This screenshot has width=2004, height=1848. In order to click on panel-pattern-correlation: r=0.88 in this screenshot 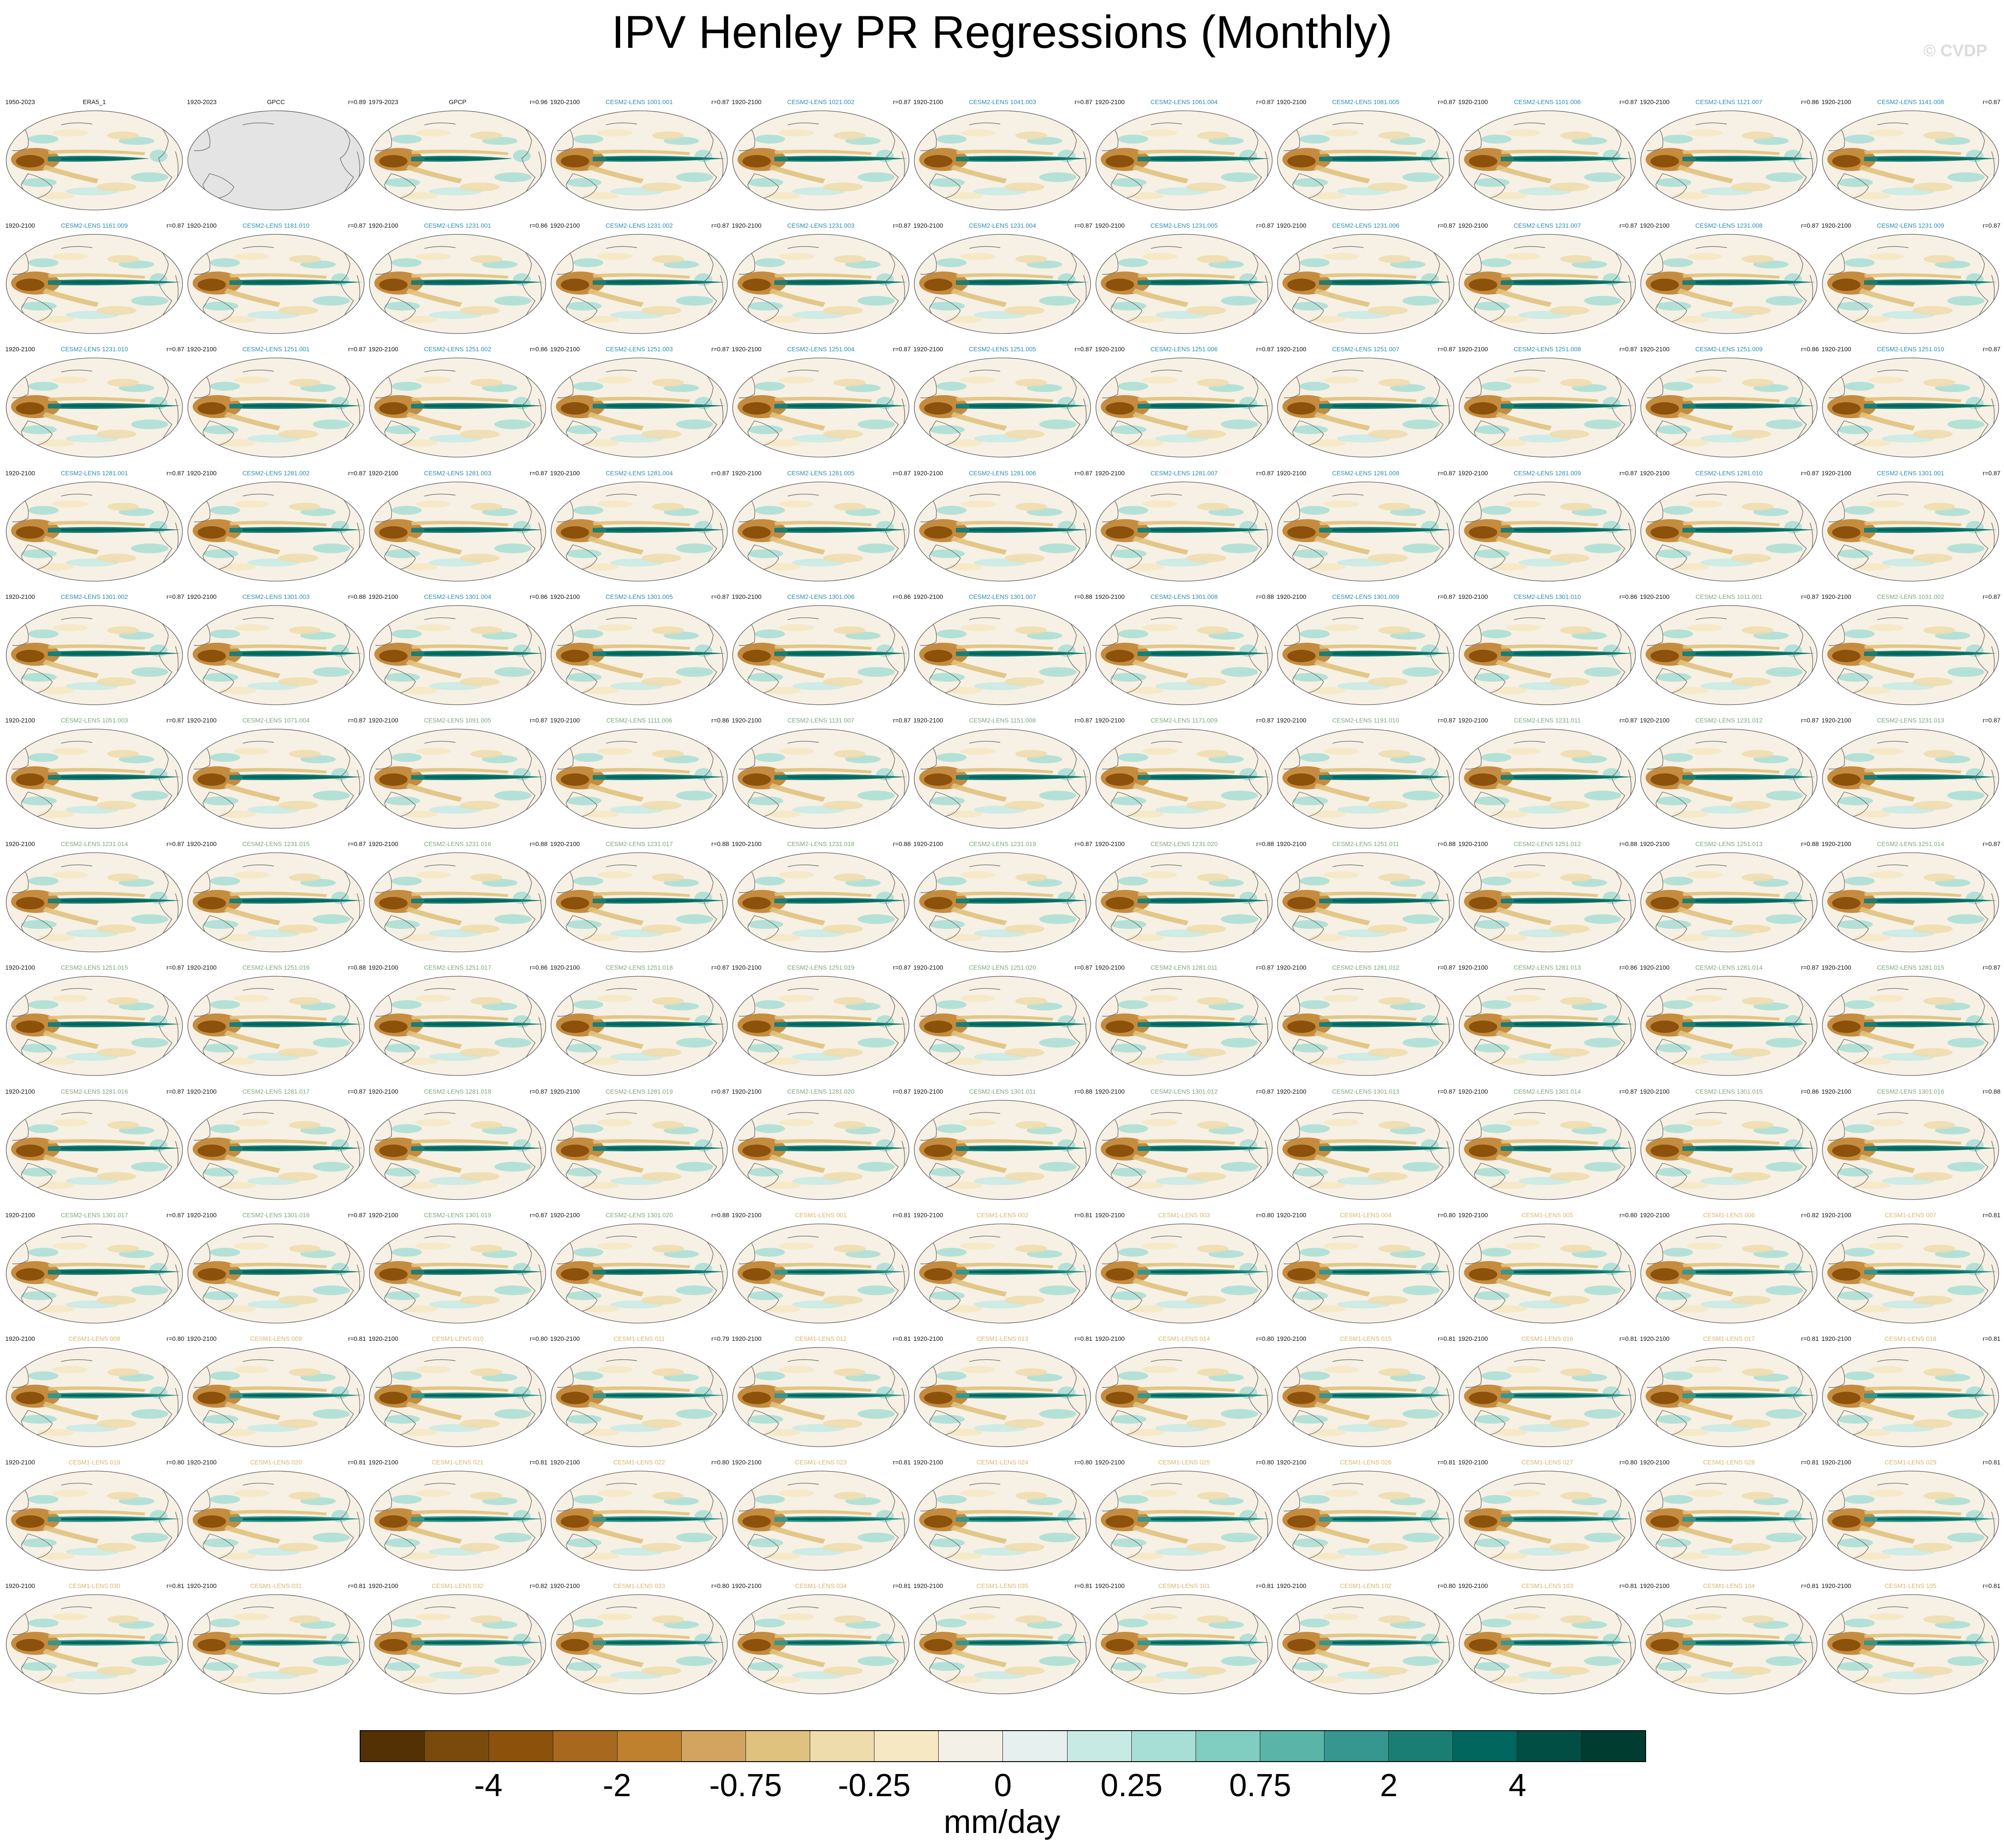, I will do `click(1628, 844)`.